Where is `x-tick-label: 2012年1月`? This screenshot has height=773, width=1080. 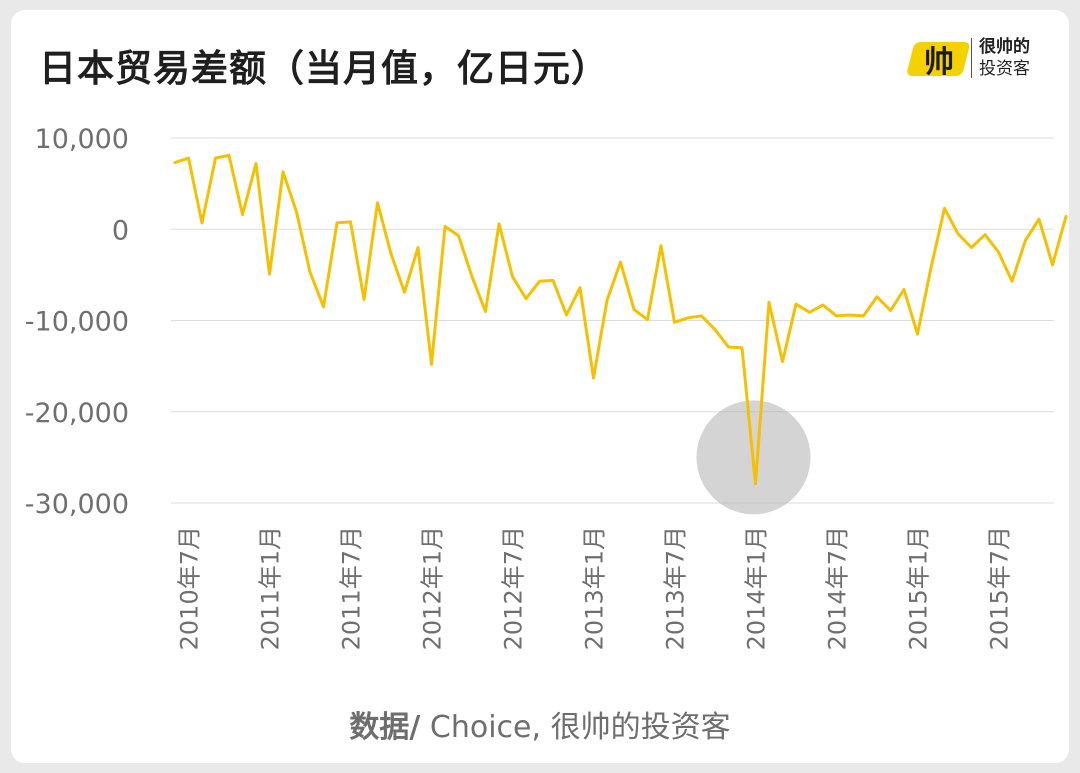 x-tick-label: 2012年1月 is located at coordinates (433, 588).